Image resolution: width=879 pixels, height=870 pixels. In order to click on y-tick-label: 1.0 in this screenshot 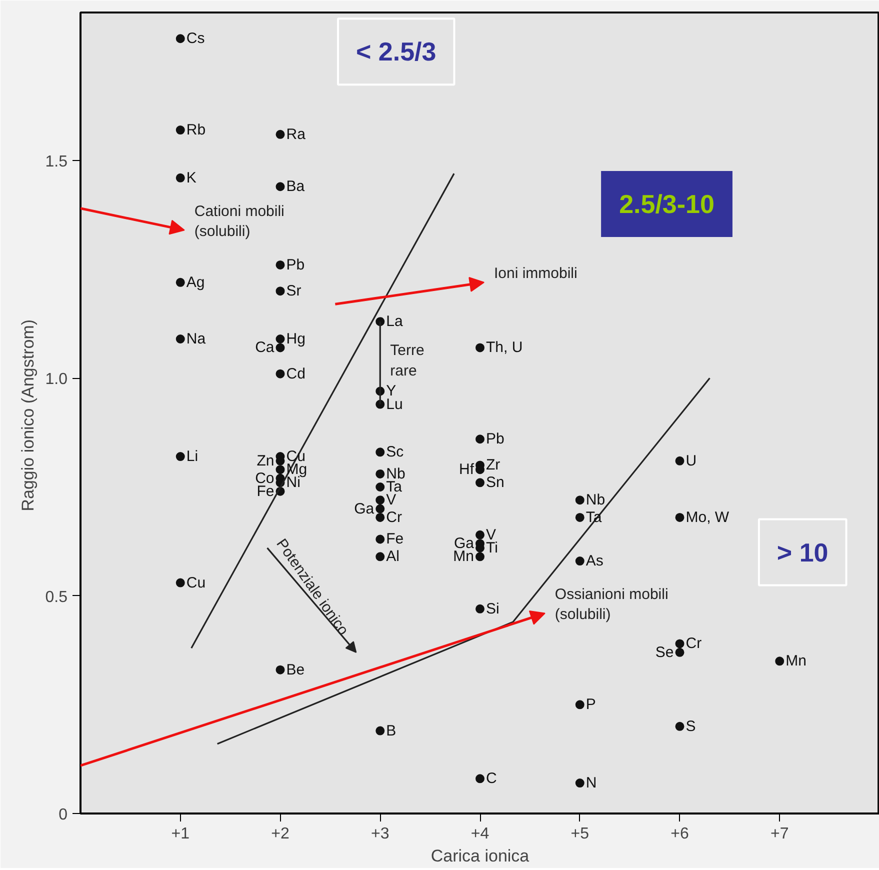, I will do `click(56, 379)`.